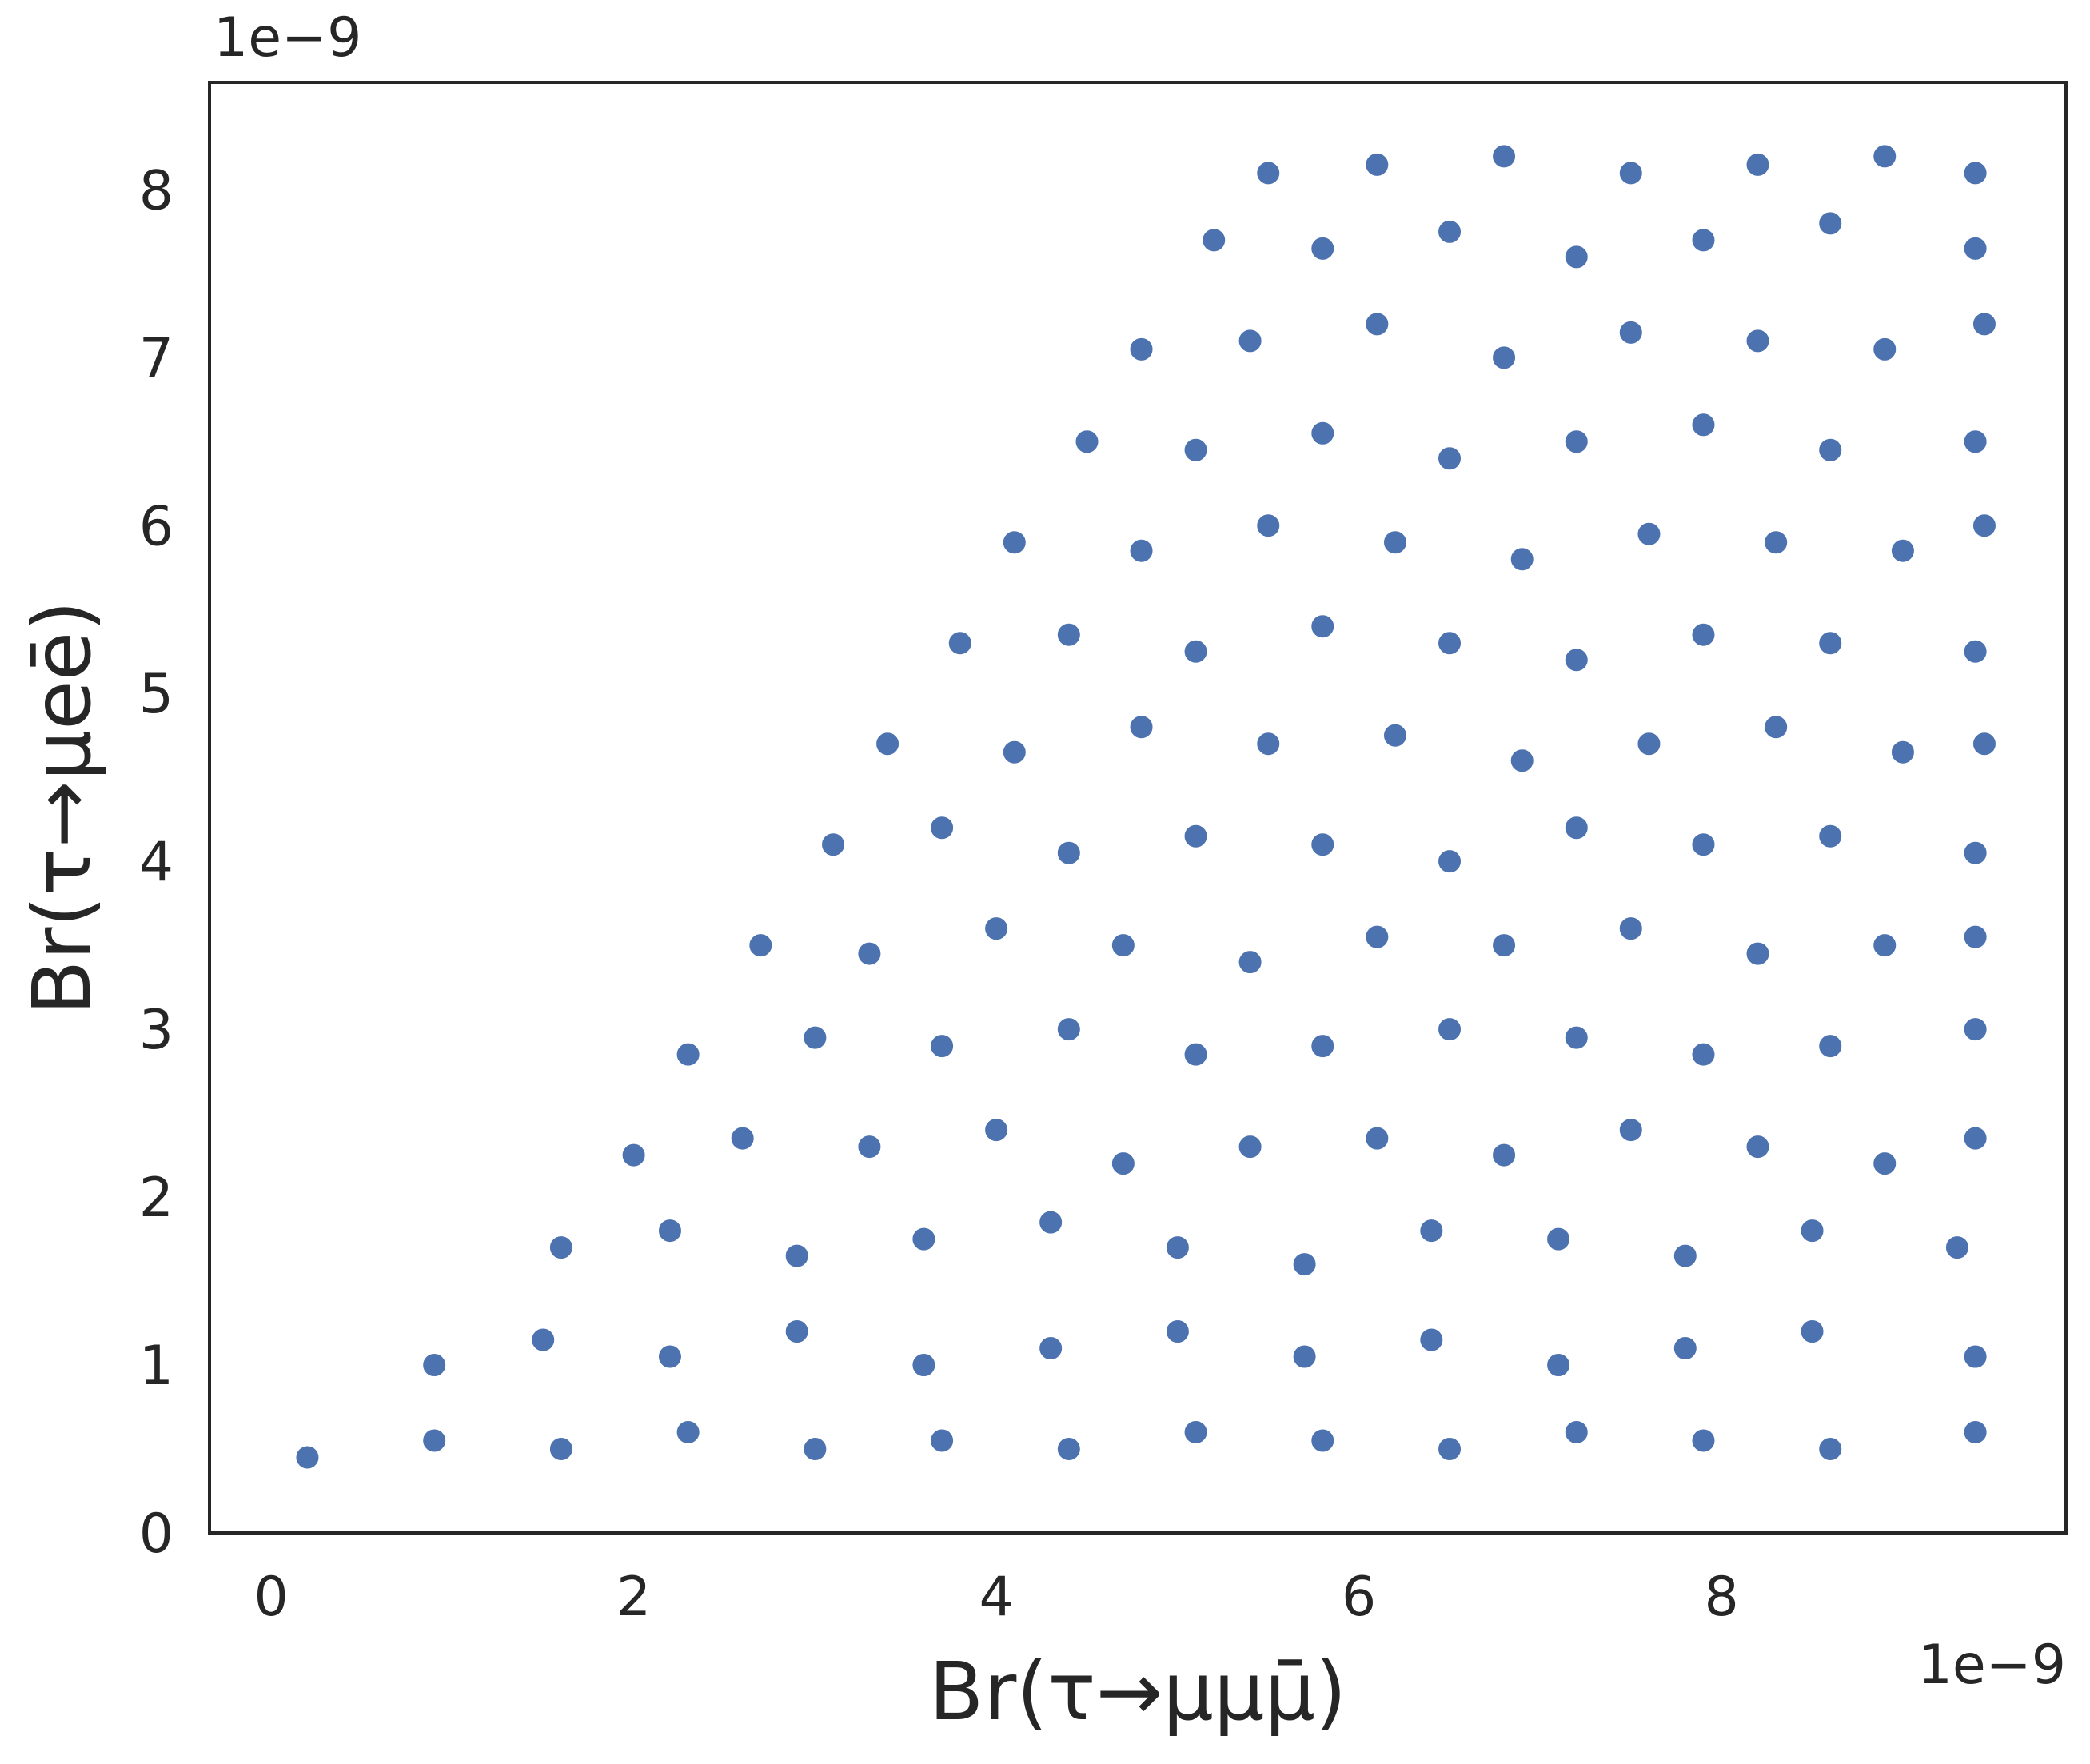 Image resolution: width=2090 pixels, height=1764 pixels. What do you see at coordinates (156, 1535) in the screenshot?
I see `y-tick-label: 0` at bounding box center [156, 1535].